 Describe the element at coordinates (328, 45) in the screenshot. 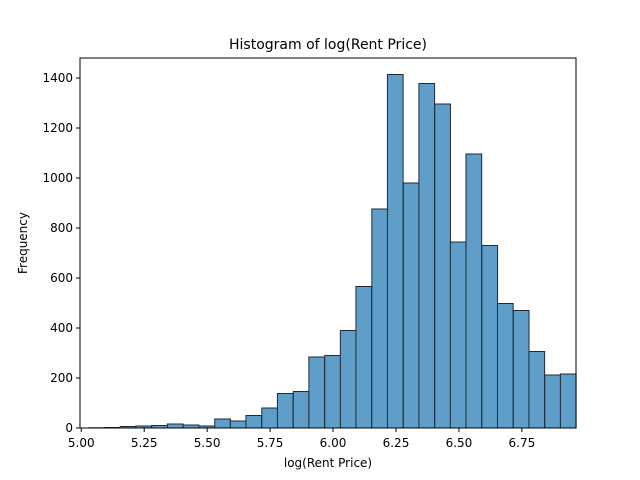

I see `chart-title: Histogram of log(Rent Price)` at that location.